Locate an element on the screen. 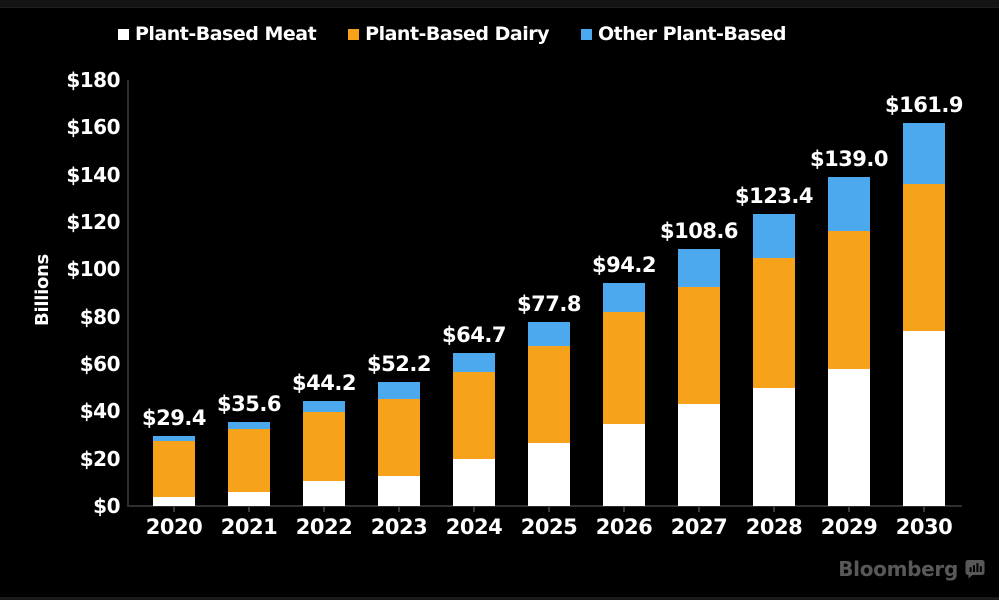  bar-2028-plant-based-dairy is located at coordinates (774, 322).